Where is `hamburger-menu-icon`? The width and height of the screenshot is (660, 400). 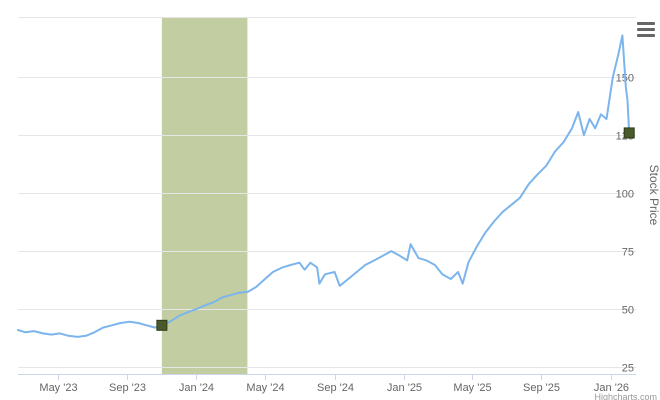
hamburger-menu-icon is located at coordinates (646, 29).